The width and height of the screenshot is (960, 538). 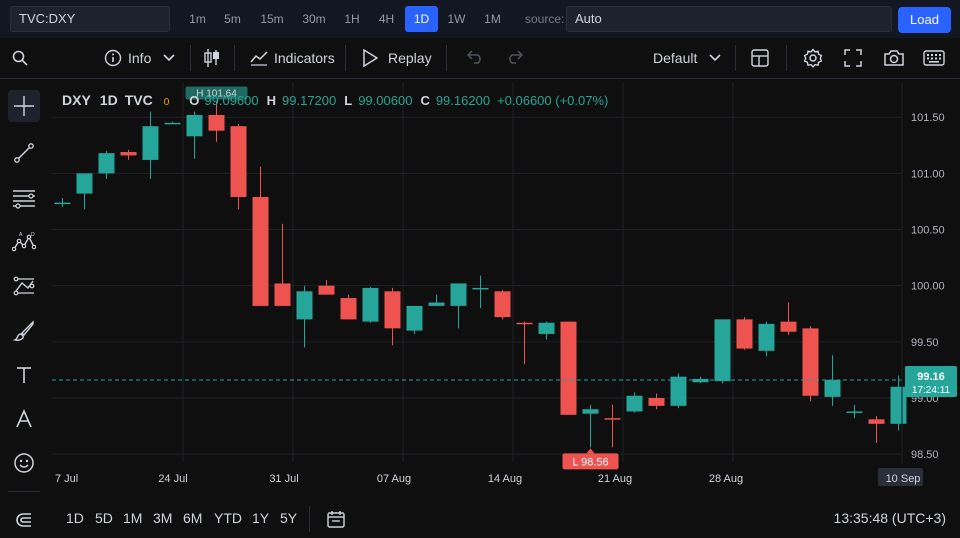 I want to click on search-icon, so click(x=20, y=58).